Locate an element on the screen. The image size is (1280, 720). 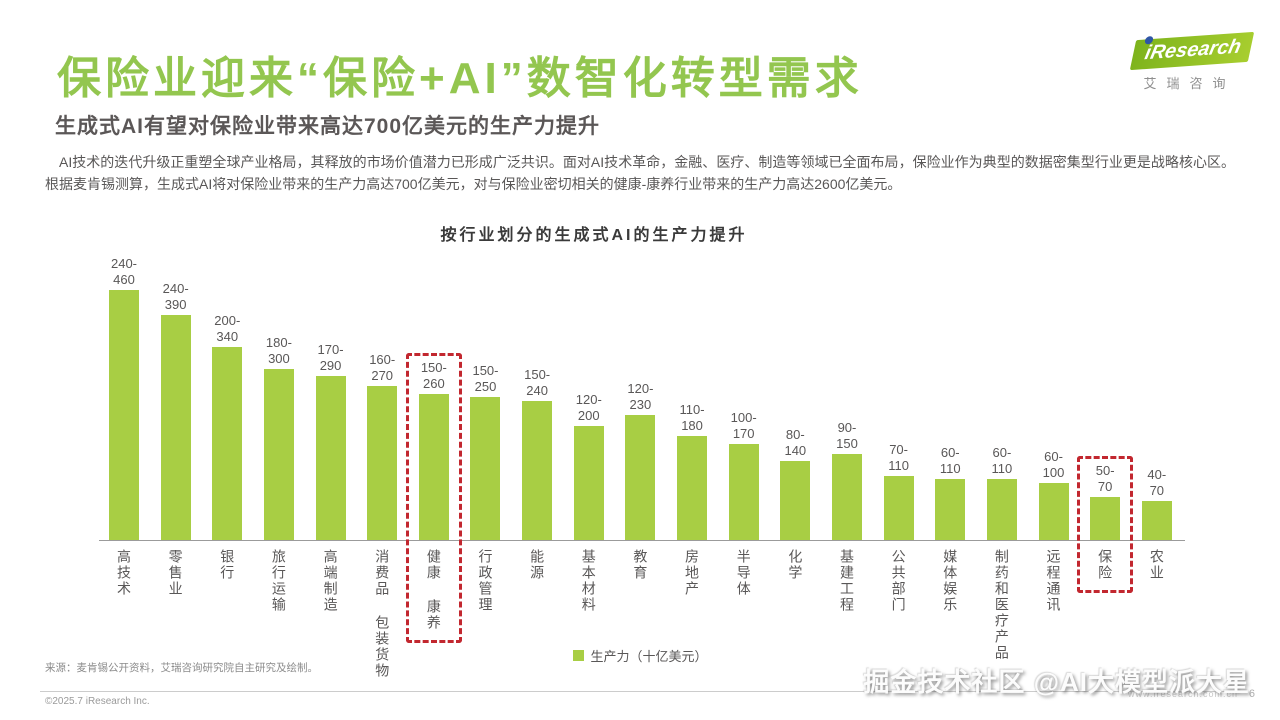
copyright-text: ©2025.7 iResearch Inc. is located at coordinates (97, 701).